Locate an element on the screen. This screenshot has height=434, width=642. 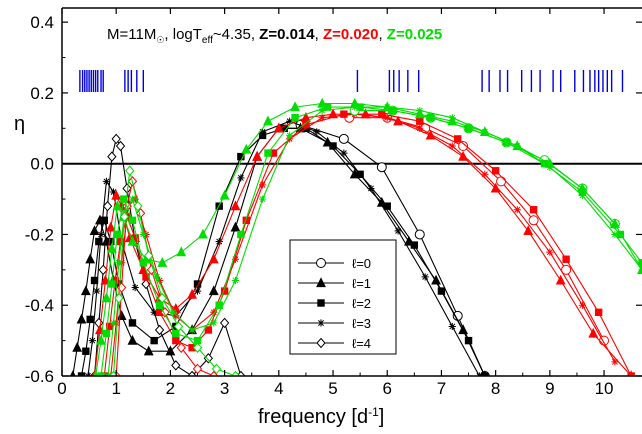
x-tick-label-1: 1 is located at coordinates (115, 388).